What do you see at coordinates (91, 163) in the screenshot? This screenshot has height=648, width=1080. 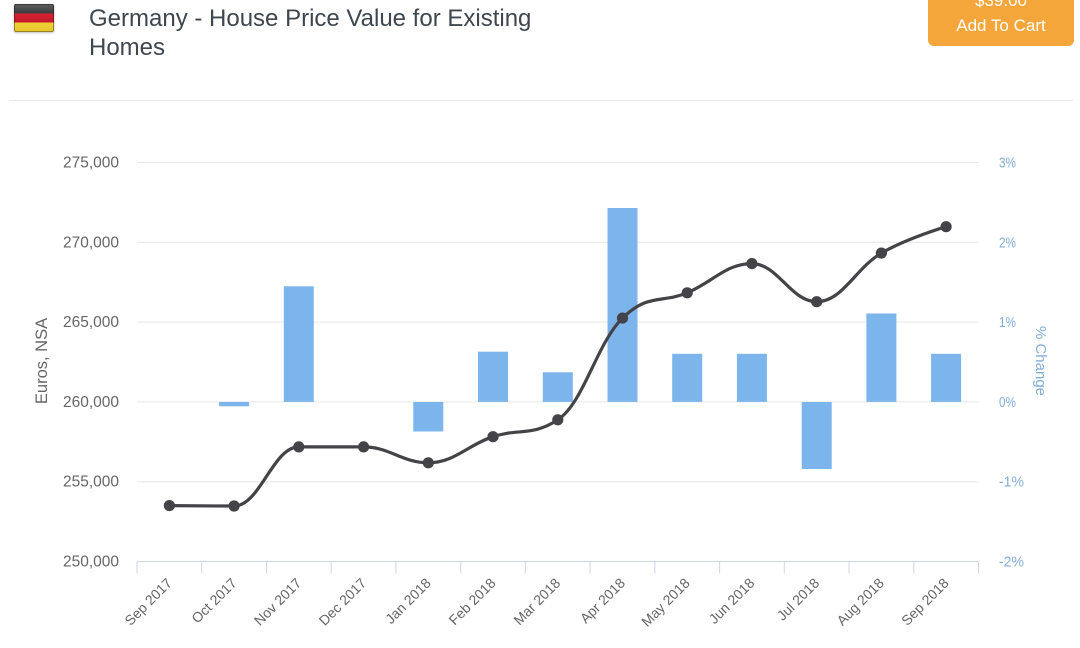 I see `svg-text: 275,000` at bounding box center [91, 163].